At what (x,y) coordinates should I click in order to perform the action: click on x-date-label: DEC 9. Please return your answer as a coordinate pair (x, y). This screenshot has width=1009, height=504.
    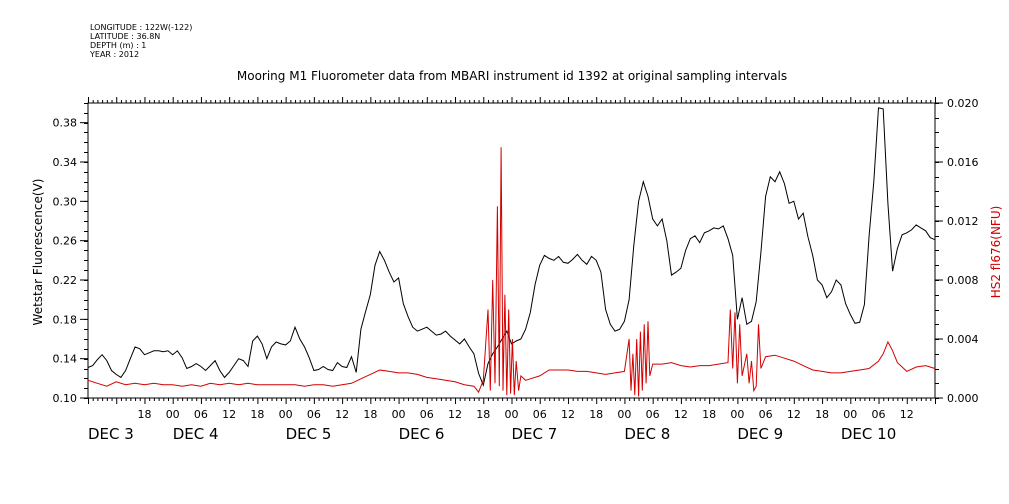
    Looking at the image, I should click on (760, 434).